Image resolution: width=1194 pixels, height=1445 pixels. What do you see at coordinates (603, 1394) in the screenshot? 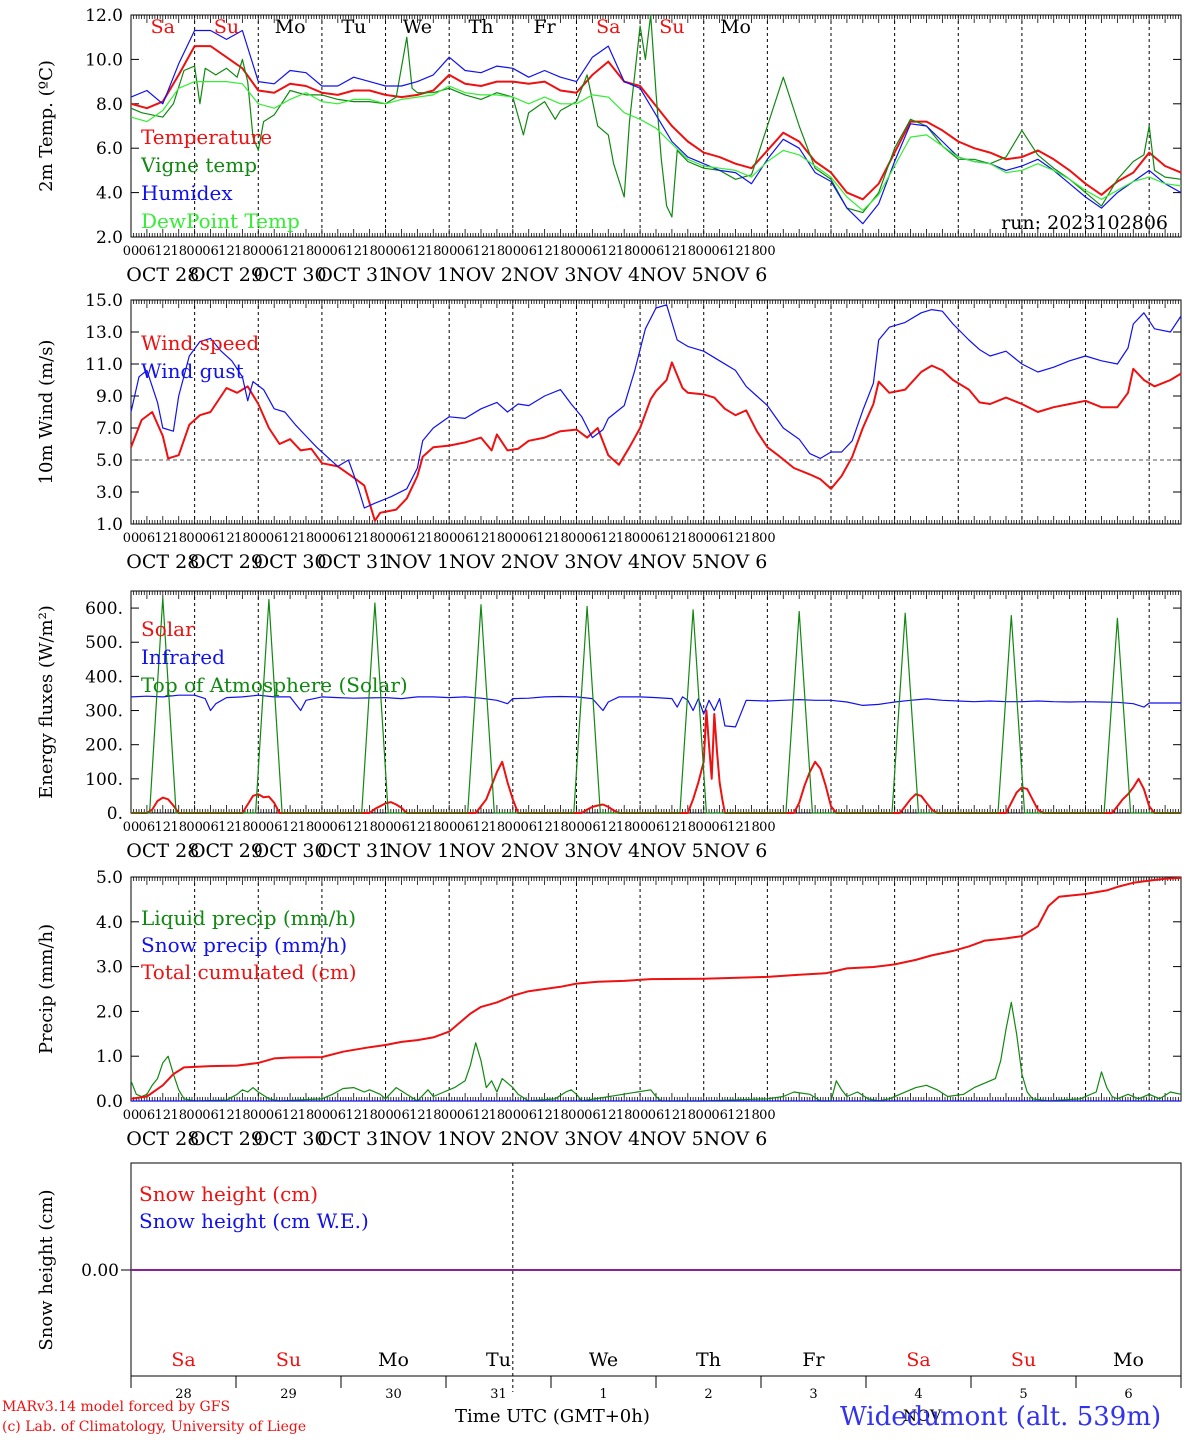
I see `day-number-label: 1` at bounding box center [603, 1394].